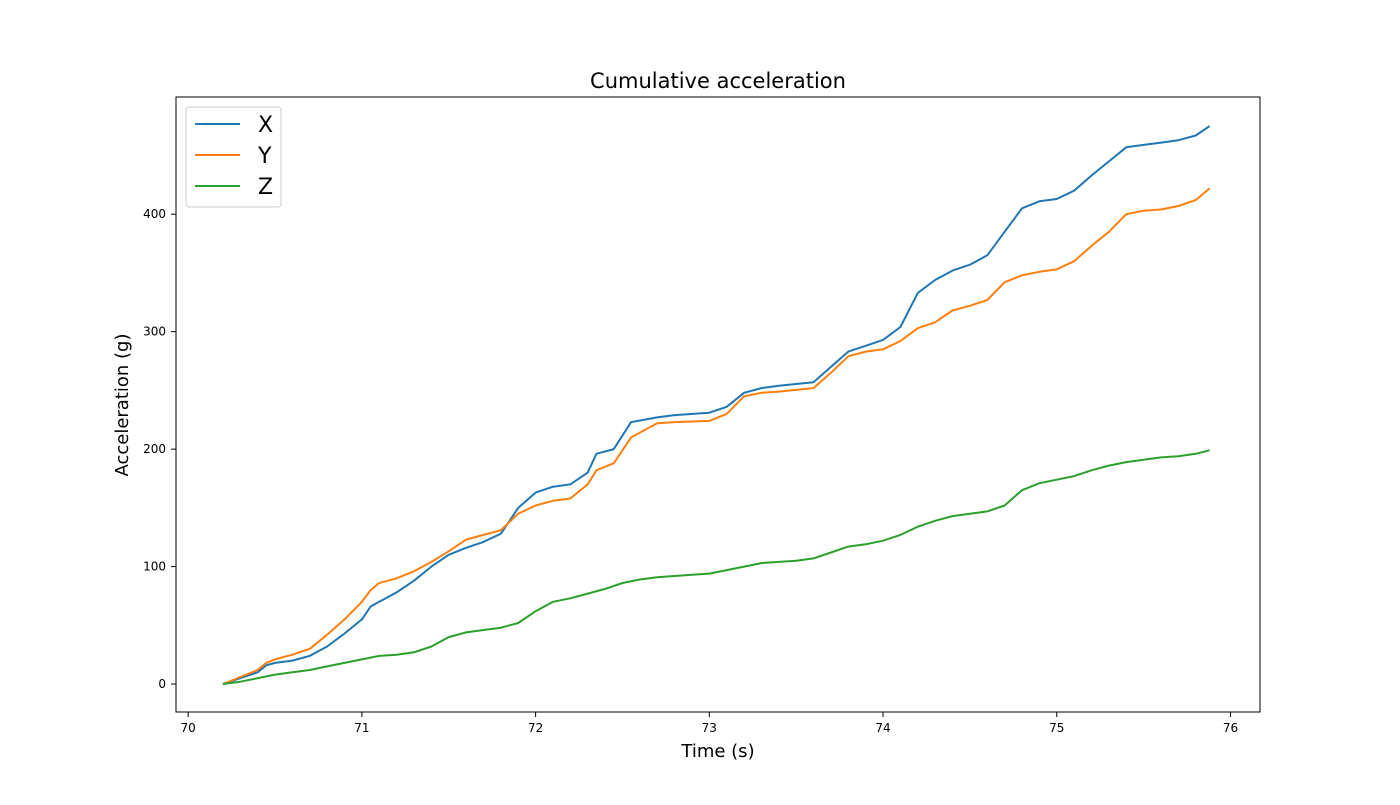 The height and width of the screenshot is (805, 1400). Describe the element at coordinates (265, 187) in the screenshot. I see `legend-label-z: Z` at that location.